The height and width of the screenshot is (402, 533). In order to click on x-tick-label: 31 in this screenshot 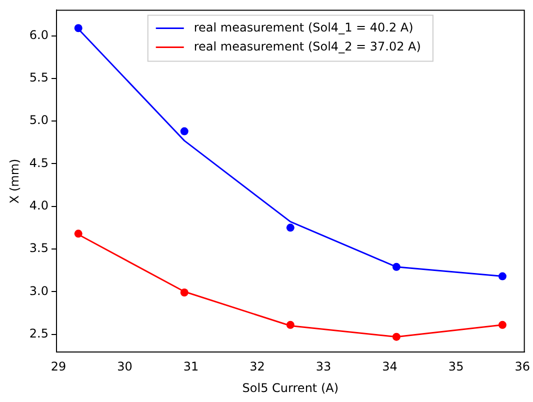, I will do `click(191, 367)`.